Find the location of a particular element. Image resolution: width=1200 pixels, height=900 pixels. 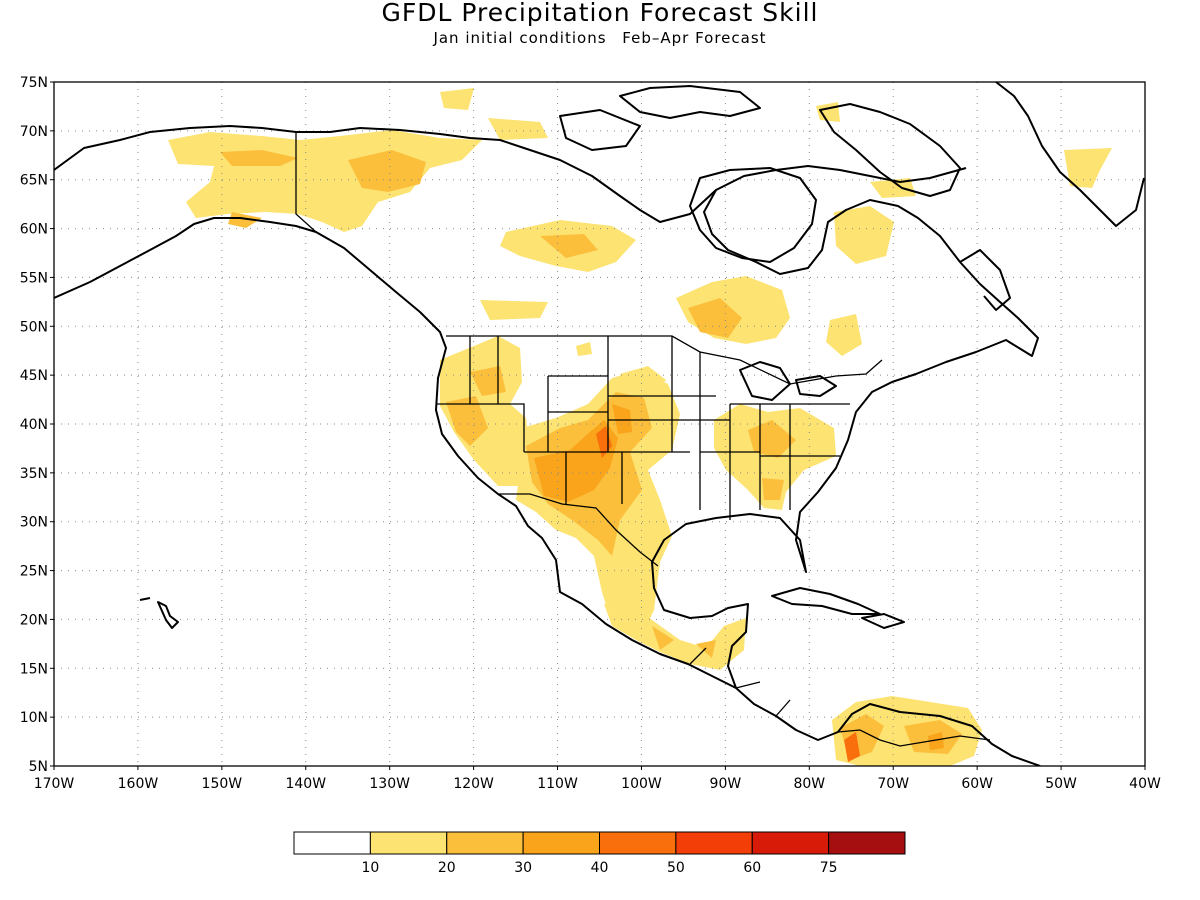

coastline-hispaniola is located at coordinates (883, 621).